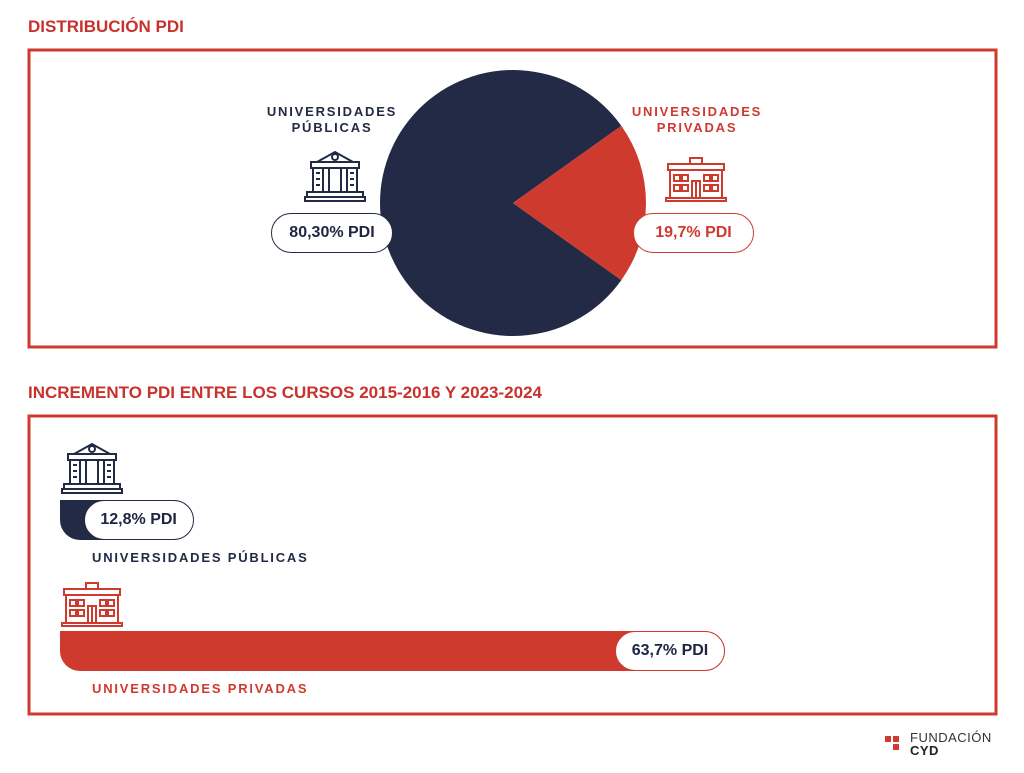  I want to click on value-label: 63,7% PDI, so click(670, 651).